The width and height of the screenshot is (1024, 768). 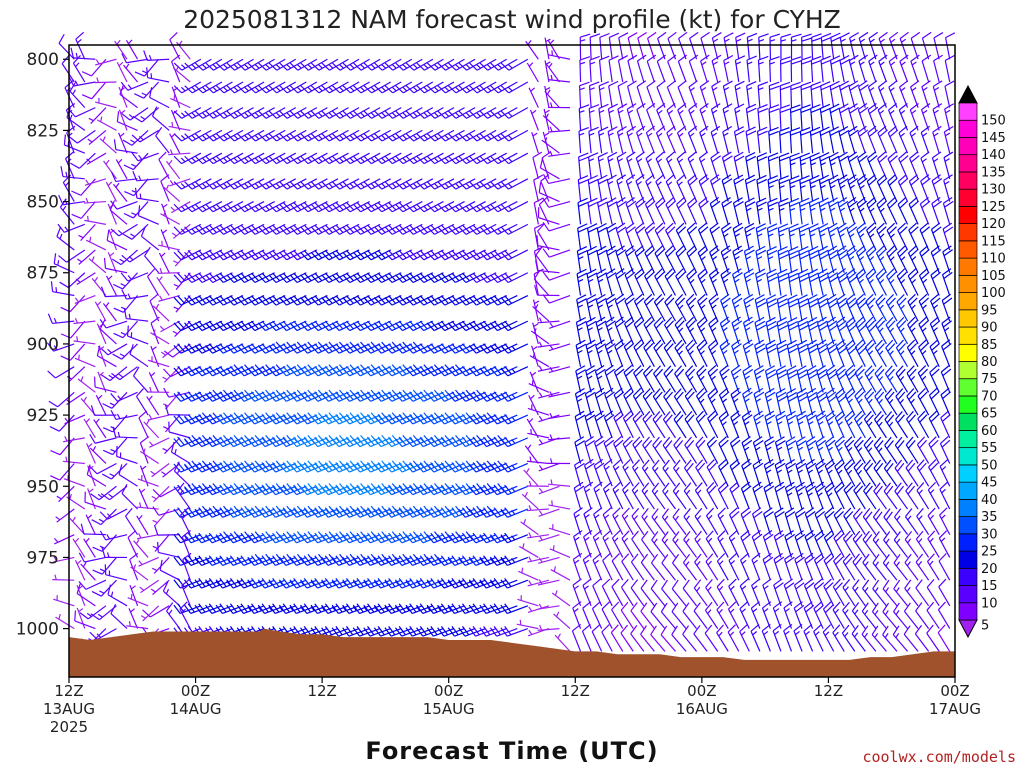 What do you see at coordinates (939, 757) in the screenshot?
I see `credit-text: coolwx.com/models` at bounding box center [939, 757].